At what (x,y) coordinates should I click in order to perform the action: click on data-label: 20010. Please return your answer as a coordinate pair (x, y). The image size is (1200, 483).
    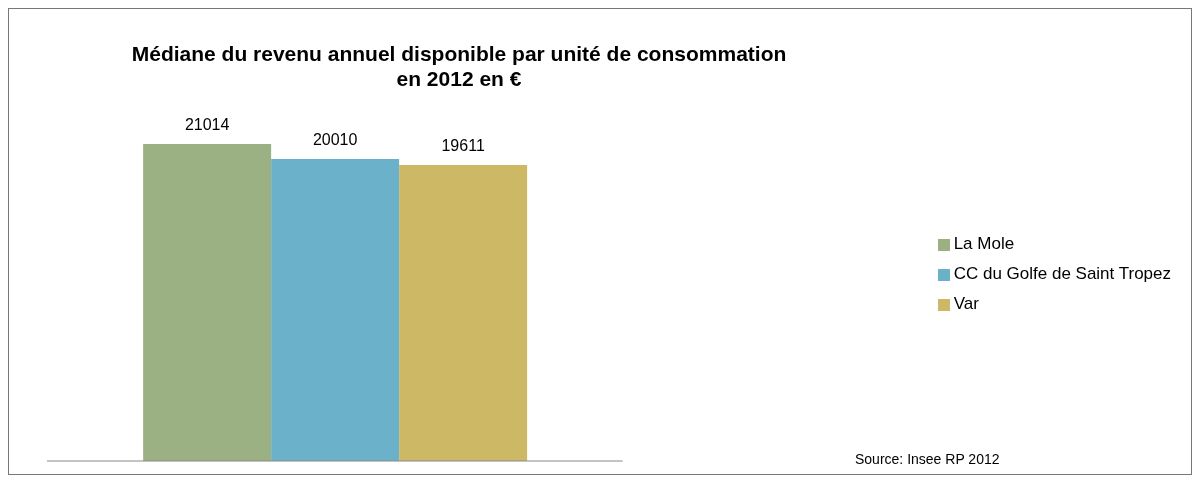
    Looking at the image, I should click on (335, 140).